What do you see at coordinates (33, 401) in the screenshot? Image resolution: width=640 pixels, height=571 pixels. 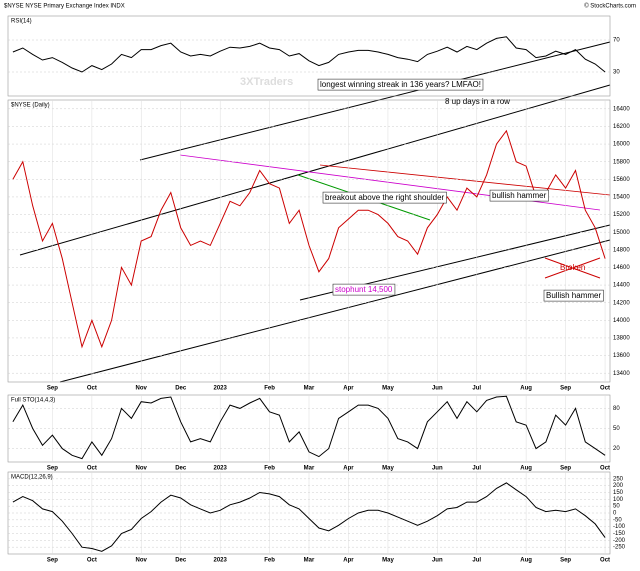 I see `panel-title: Full STO(14,4,3)` at bounding box center [33, 401].